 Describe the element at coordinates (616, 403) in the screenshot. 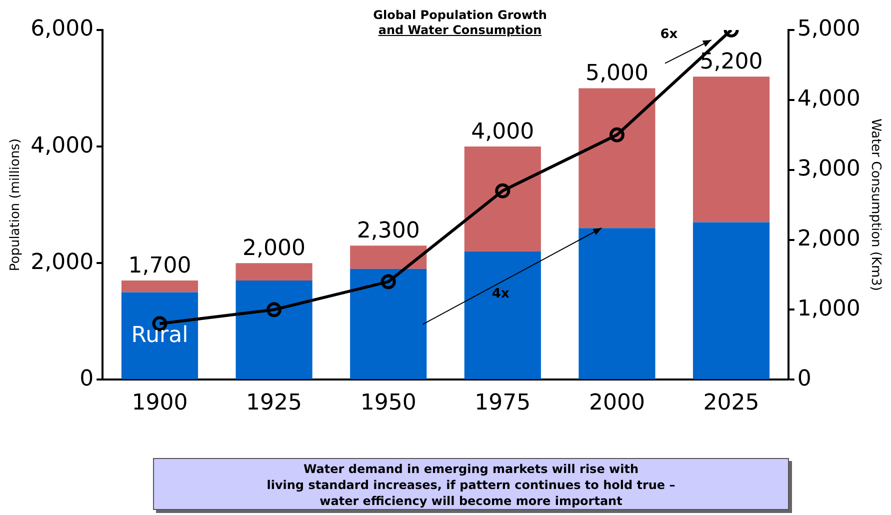

I see `x-tick-label: 2000` at that location.